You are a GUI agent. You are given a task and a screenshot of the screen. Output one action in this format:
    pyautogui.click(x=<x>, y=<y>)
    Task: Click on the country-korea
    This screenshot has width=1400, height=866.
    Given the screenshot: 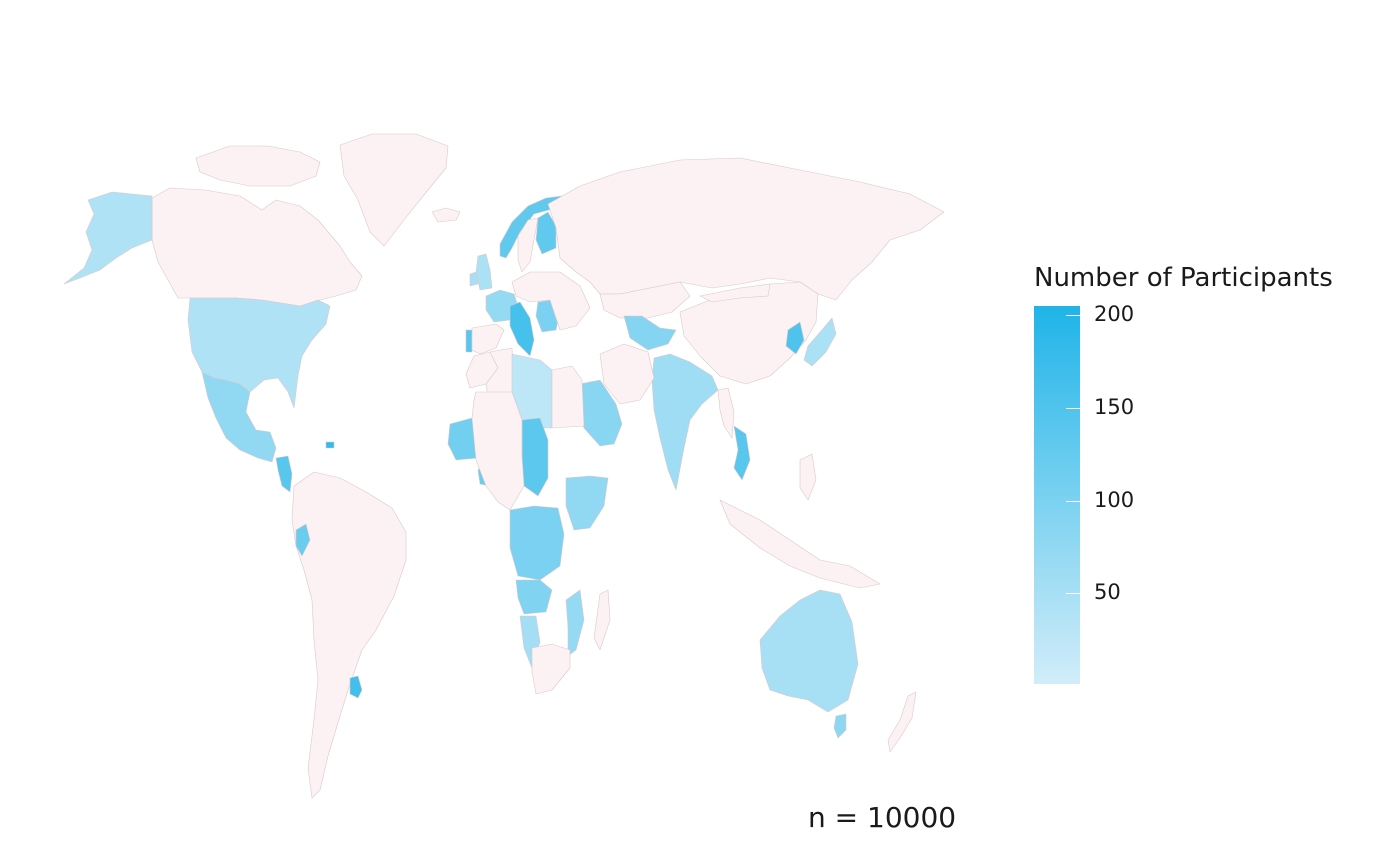 What is the action you would take?
    pyautogui.click(x=795, y=338)
    